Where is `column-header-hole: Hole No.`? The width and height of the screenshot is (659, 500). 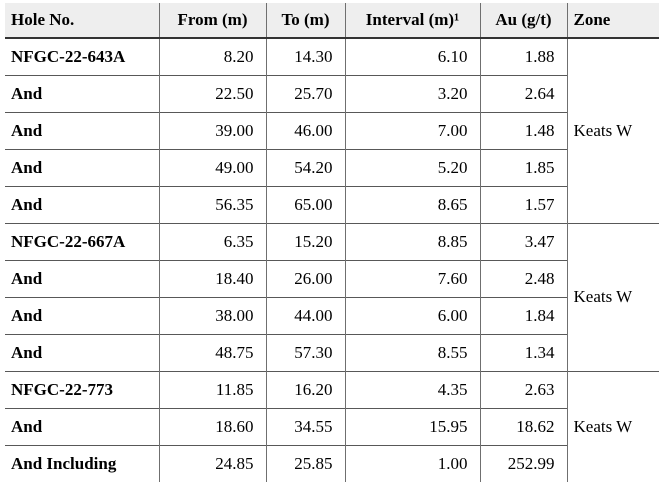
column-header-hole: Hole No. is located at coordinates (82, 21).